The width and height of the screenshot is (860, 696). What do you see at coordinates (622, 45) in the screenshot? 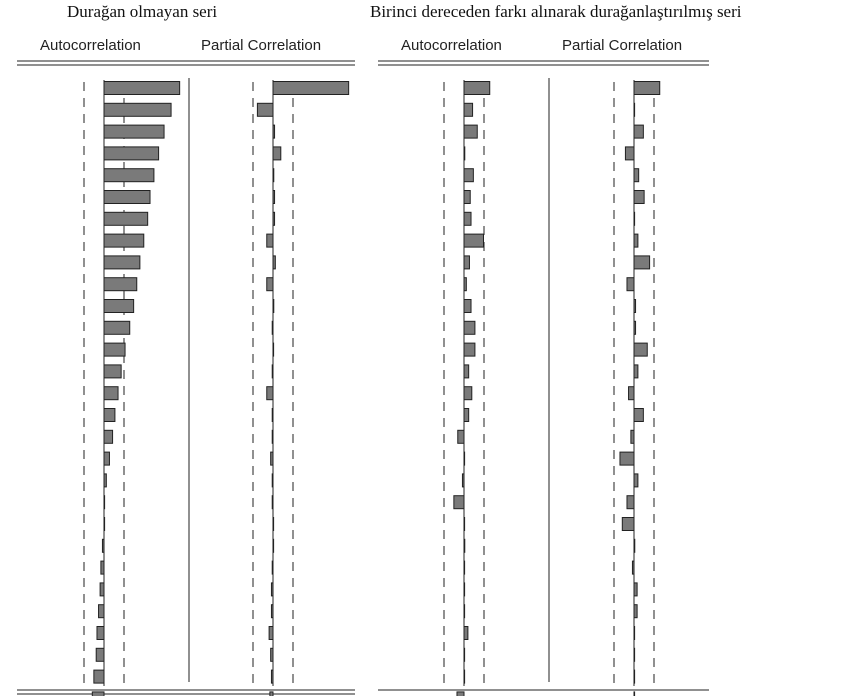
I see `right-pacf-header: Partial Correlation` at bounding box center [622, 45].